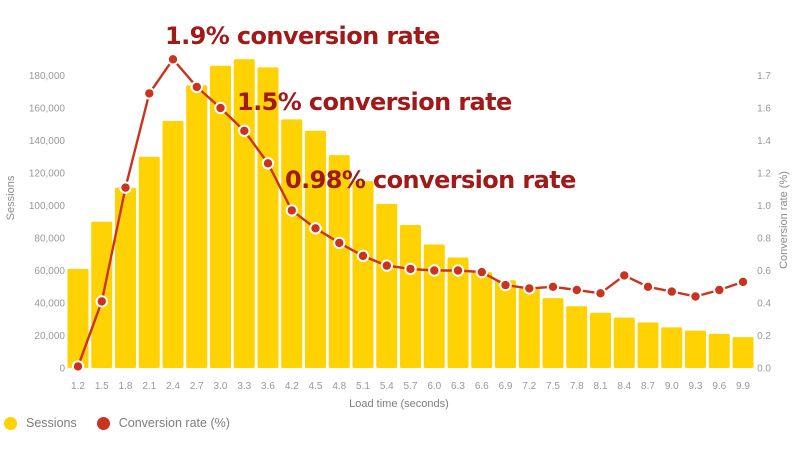 Image resolution: width=798 pixels, height=452 pixels. What do you see at coordinates (411, 386) in the screenshot?
I see `x-tick-label: 5.7` at bounding box center [411, 386].